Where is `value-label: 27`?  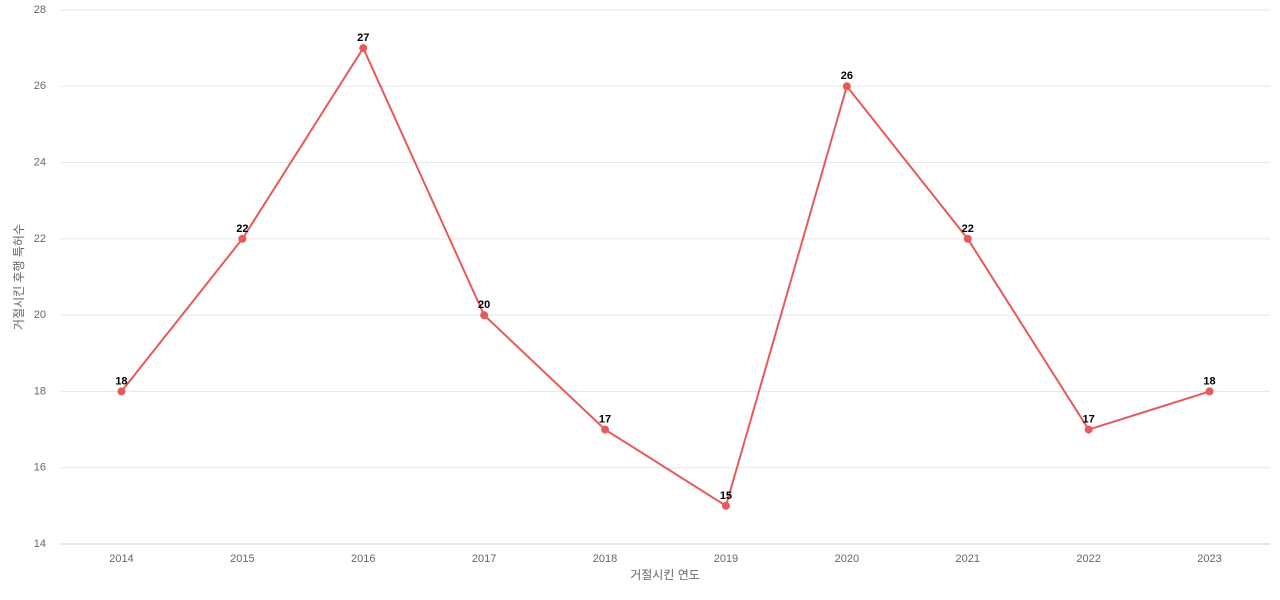 value-label: 27 is located at coordinates (363, 38).